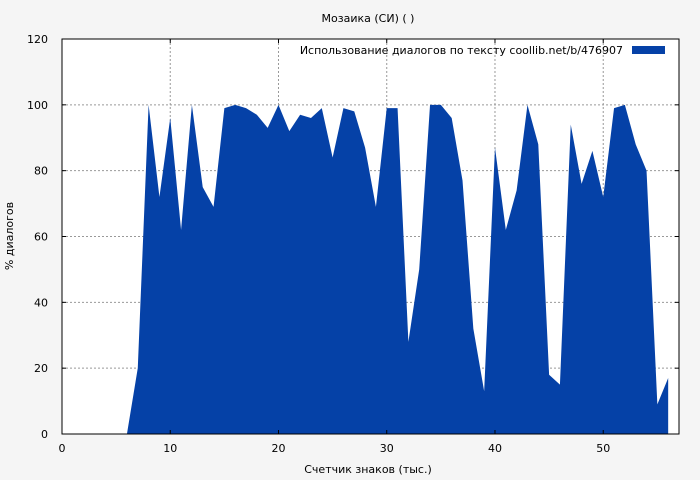  I want to click on x-tick-label: 30, so click(387, 448).